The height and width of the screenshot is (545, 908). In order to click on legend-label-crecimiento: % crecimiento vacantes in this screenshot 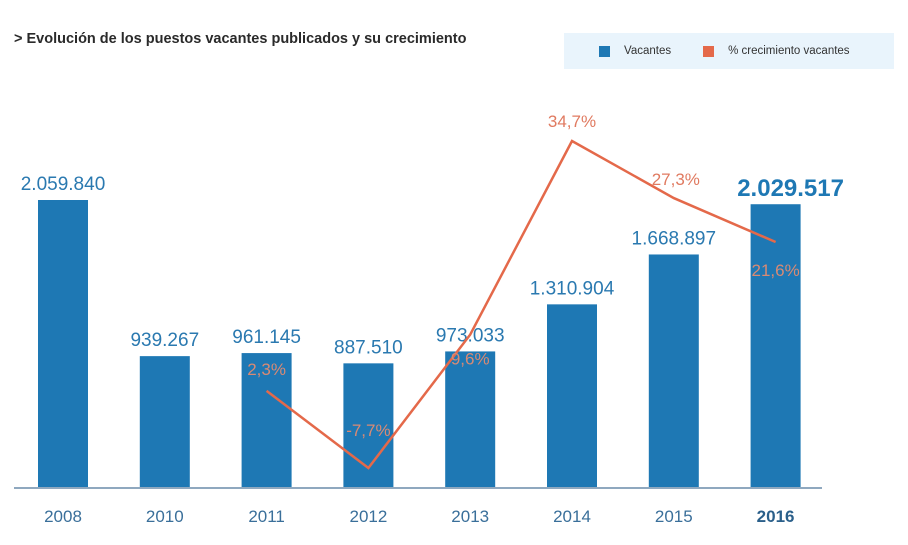, I will do `click(789, 51)`.